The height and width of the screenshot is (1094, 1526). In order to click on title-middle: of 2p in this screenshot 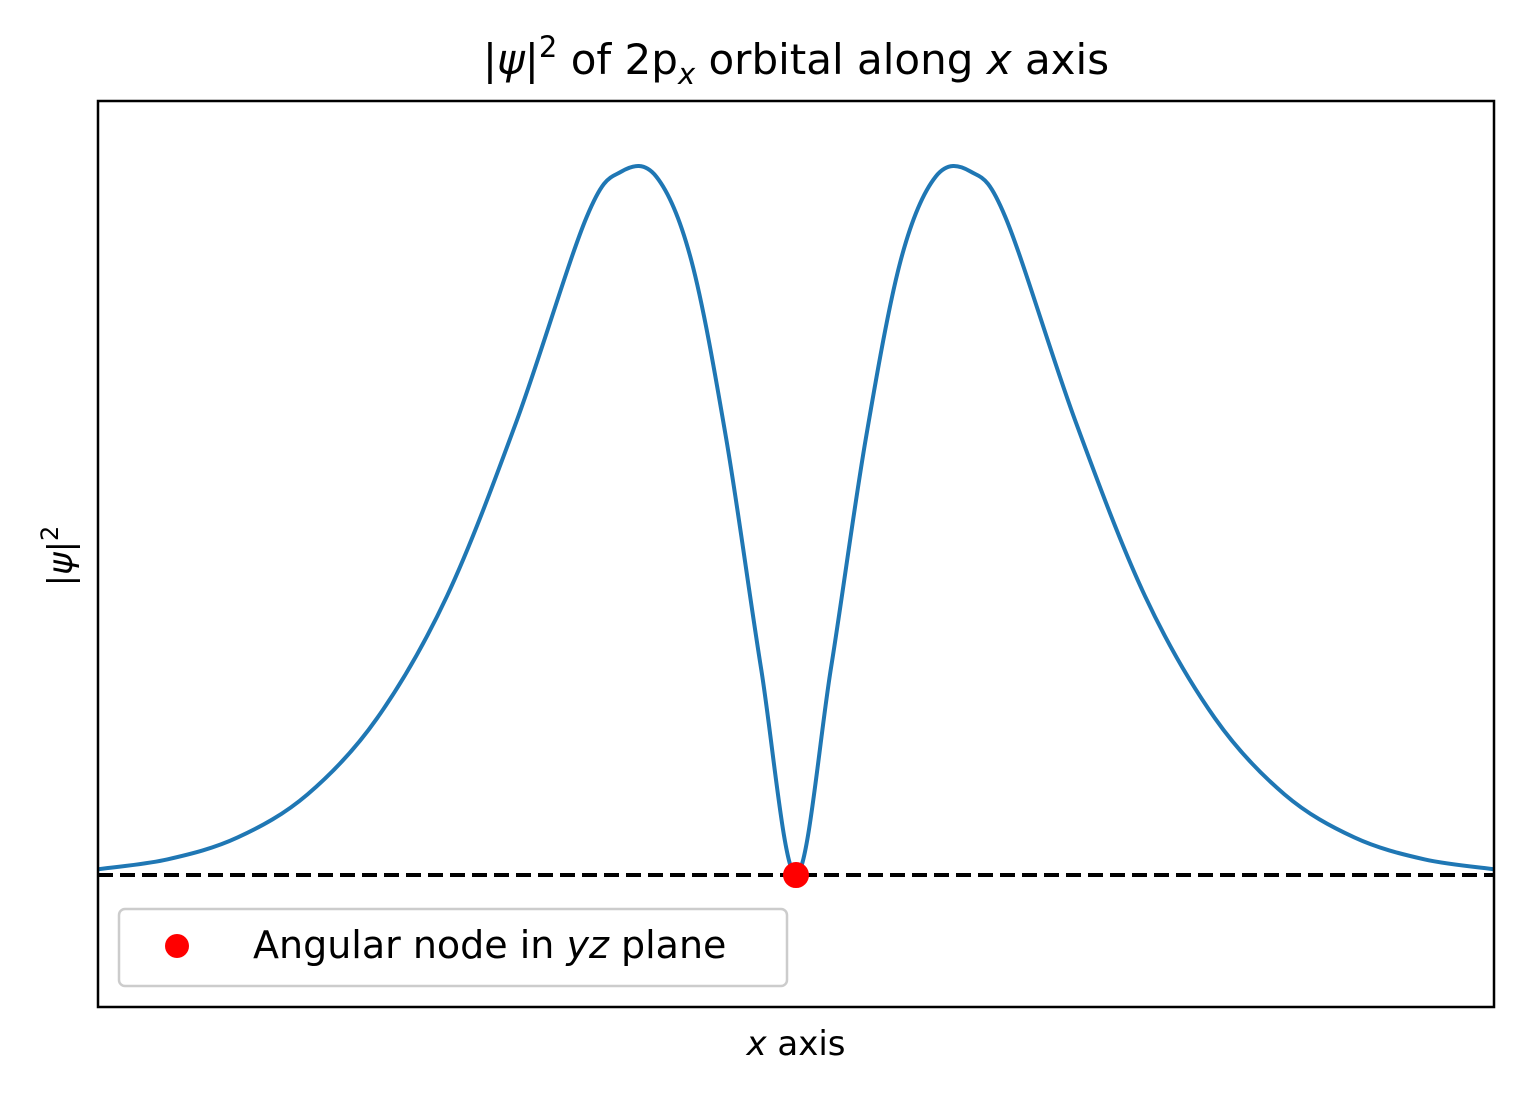, I will do `click(617, 59)`.